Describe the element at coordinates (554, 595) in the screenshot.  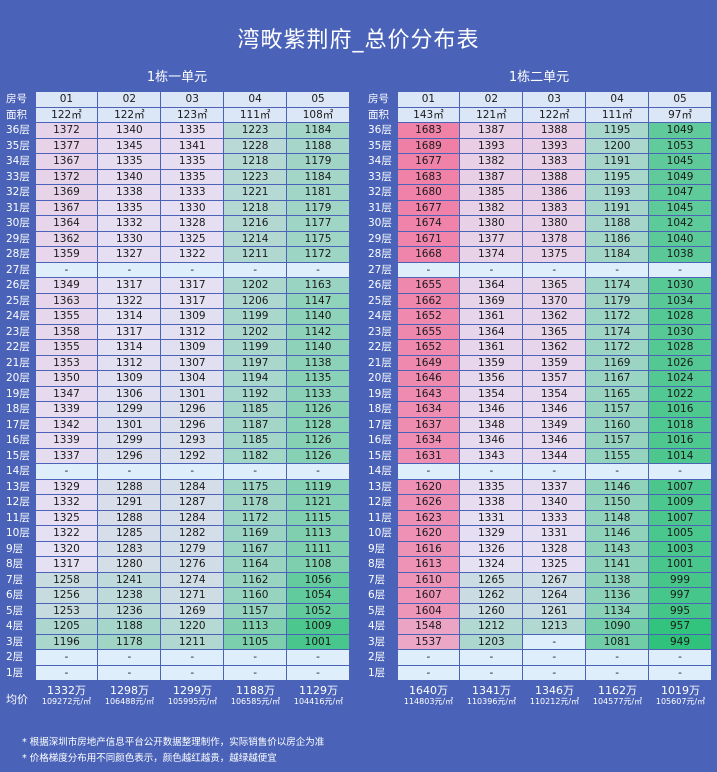
I see `price-cell: 1264` at that location.